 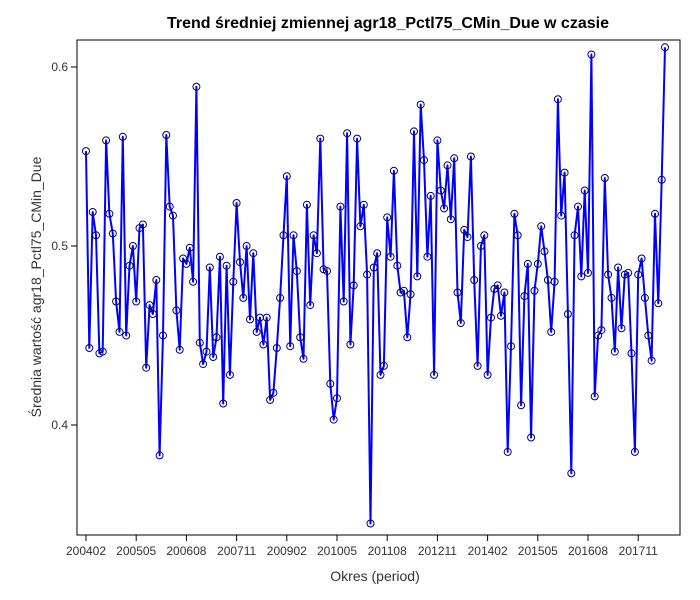 I want to click on y-tick-label: 0.5, so click(x=59, y=246).